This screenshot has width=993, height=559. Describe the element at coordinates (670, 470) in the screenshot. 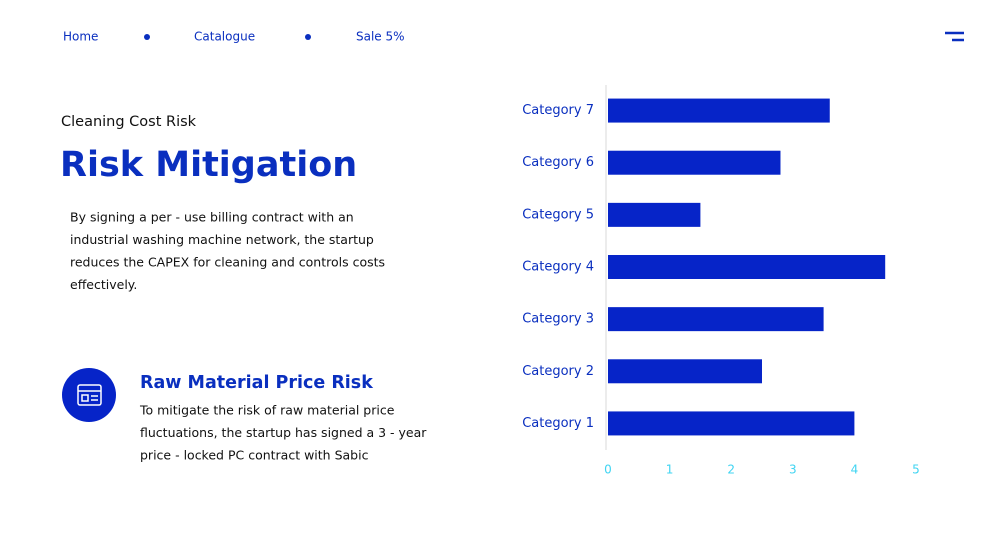

I see `x-tick-label: 1` at that location.